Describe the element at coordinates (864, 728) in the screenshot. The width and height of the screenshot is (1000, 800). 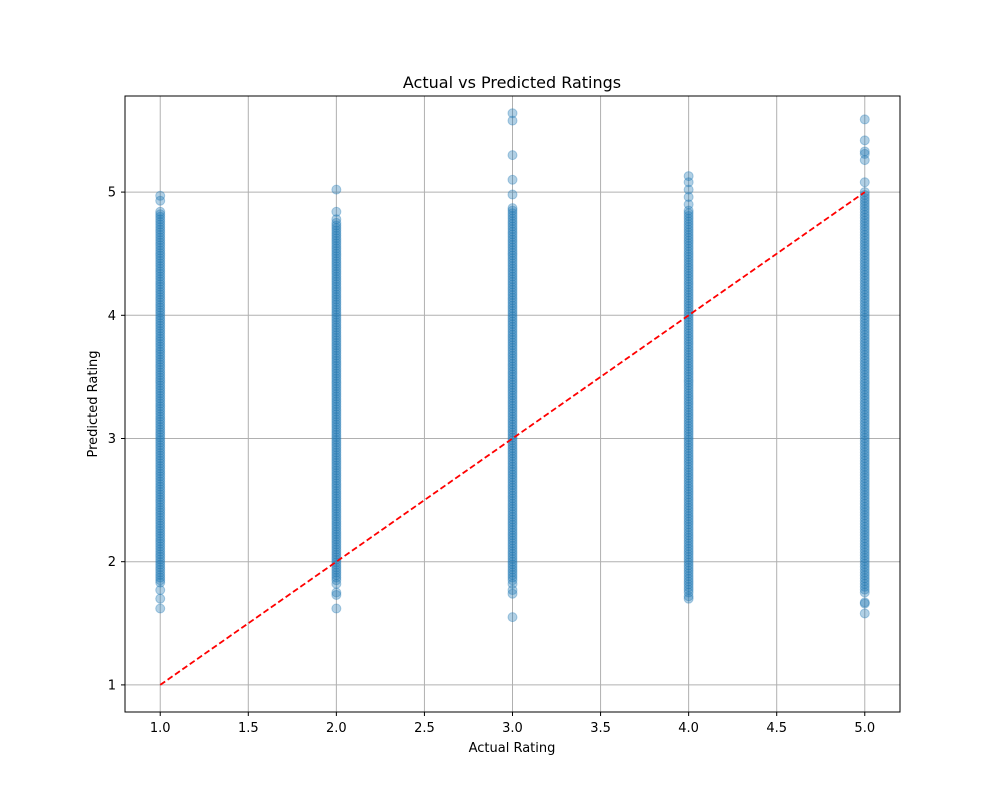
I see `x-tick-label: 5.0` at that location.